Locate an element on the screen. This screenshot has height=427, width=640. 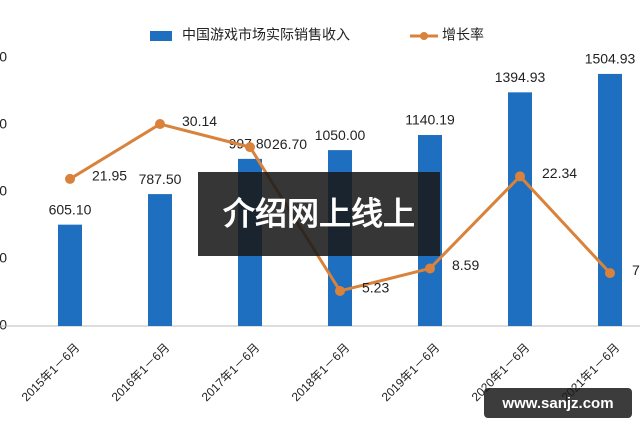
watermark-box is located at coordinates (558, 403).